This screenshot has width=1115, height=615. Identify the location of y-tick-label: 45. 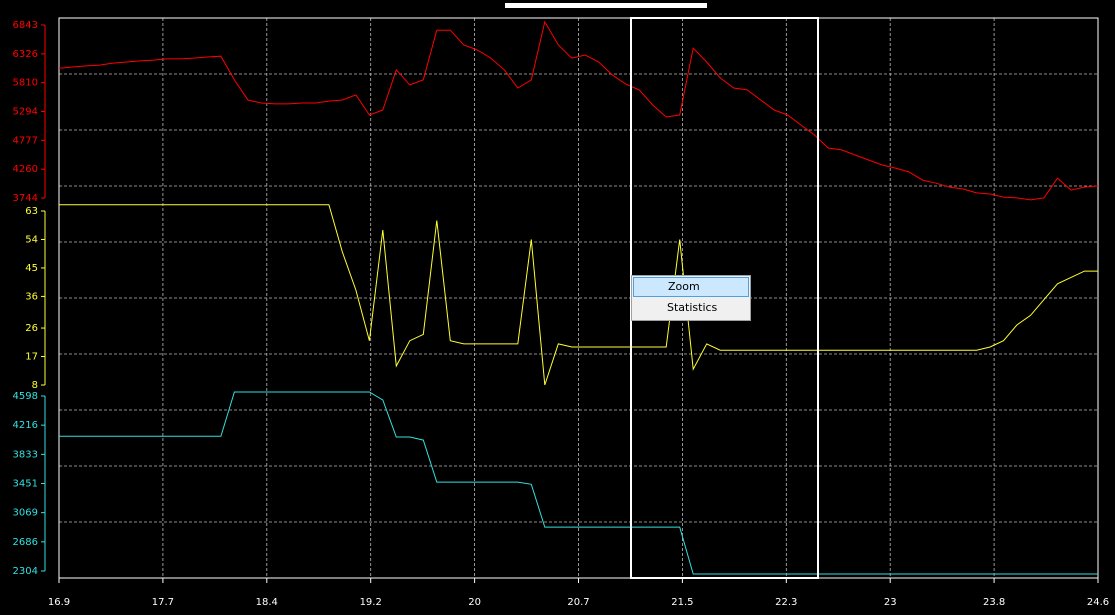
(31, 268).